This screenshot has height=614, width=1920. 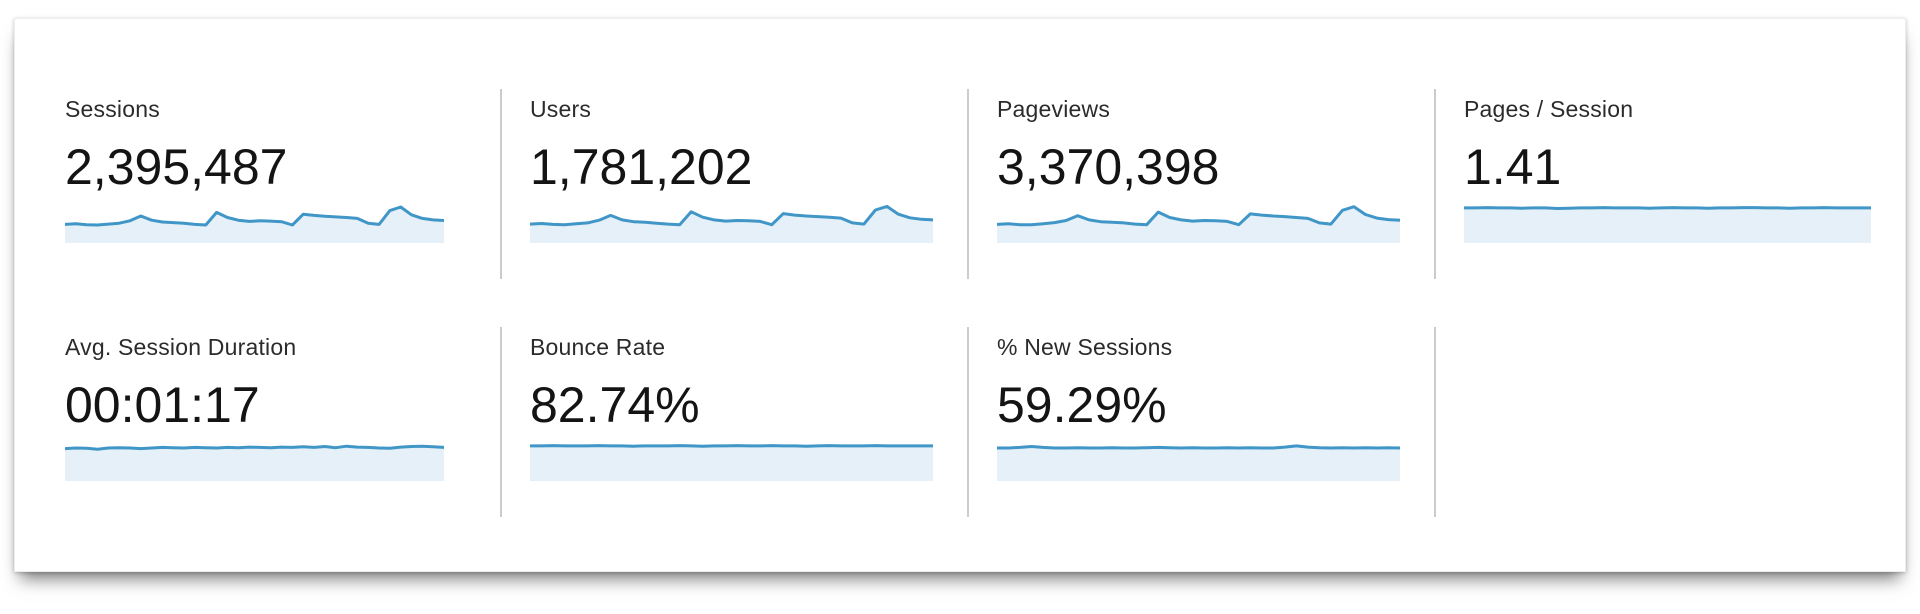 What do you see at coordinates (1054, 109) in the screenshot?
I see `metric-label: Pageviews` at bounding box center [1054, 109].